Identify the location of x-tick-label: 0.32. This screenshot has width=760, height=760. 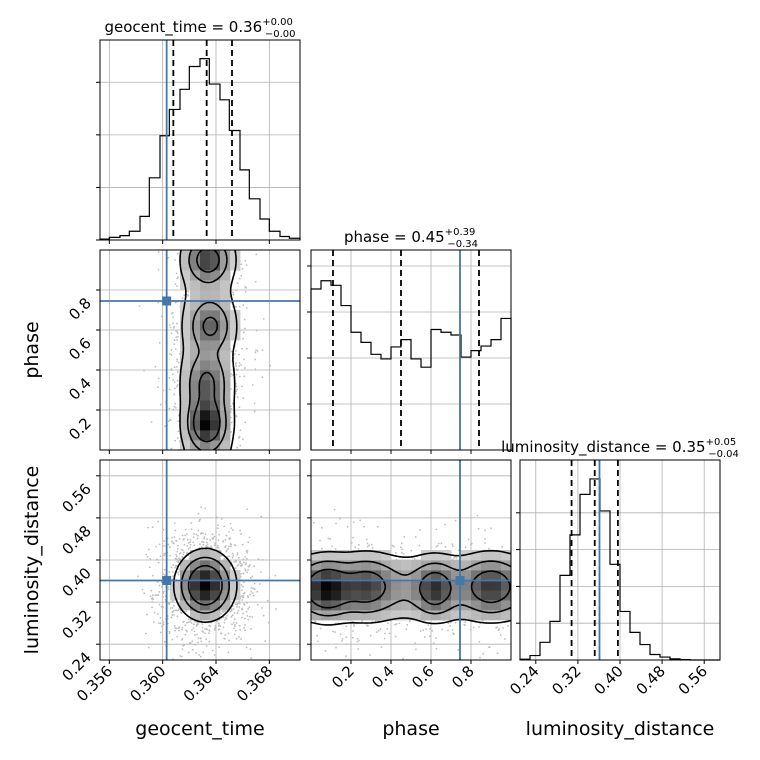
(566, 680).